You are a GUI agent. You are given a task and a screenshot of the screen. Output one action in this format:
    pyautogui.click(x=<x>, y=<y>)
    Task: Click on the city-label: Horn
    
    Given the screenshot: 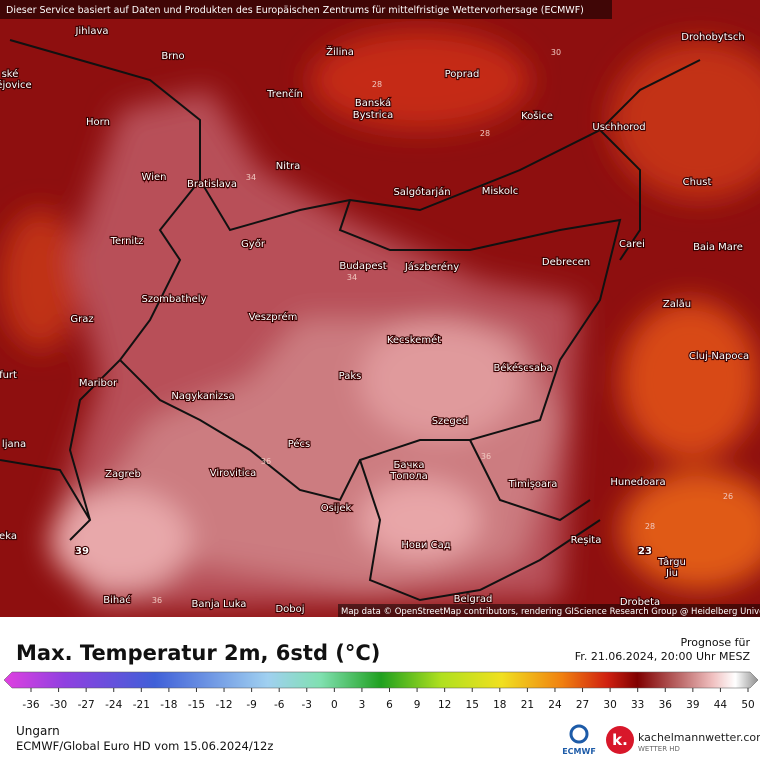 What is the action you would take?
    pyautogui.click(x=98, y=122)
    